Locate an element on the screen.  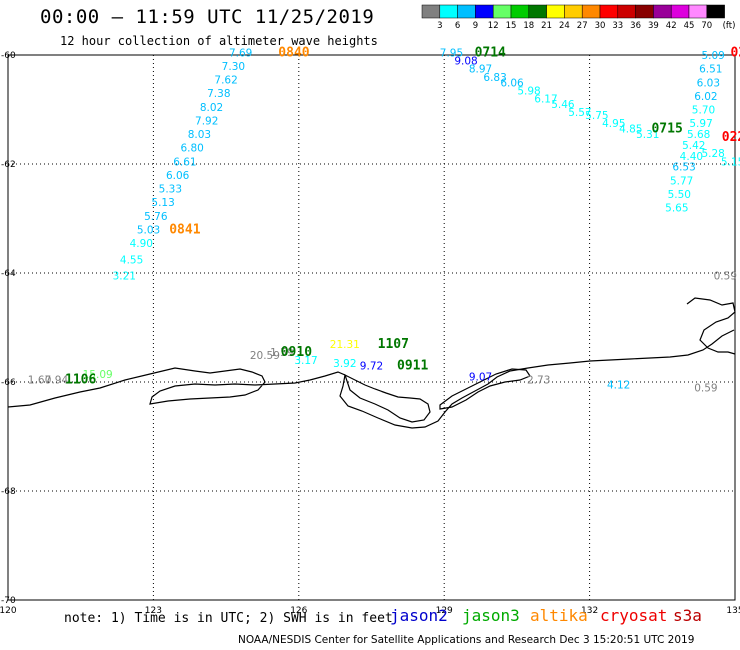
pass-time-label: 0228 is located at coordinates (731, 137).